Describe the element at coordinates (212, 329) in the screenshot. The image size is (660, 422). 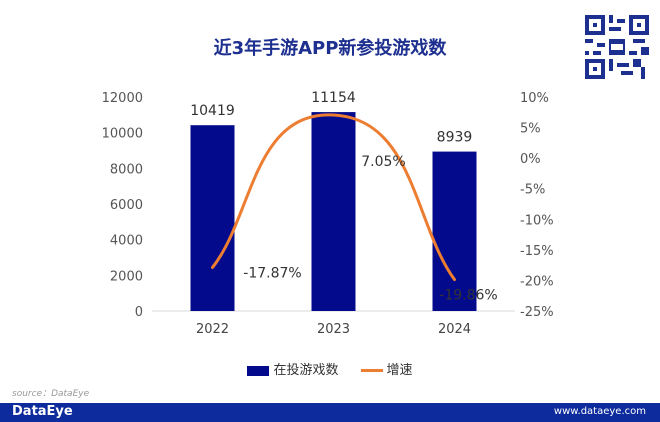
I see `x-tick-label: 2022` at that location.